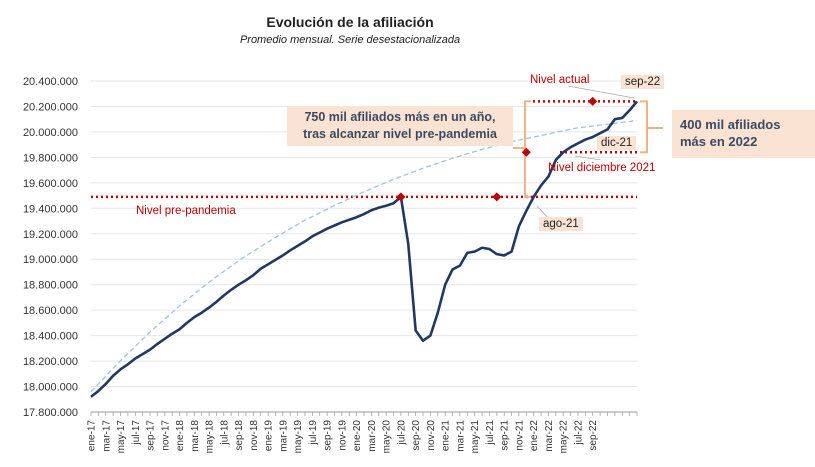 The height and width of the screenshot is (467, 815). What do you see at coordinates (195, 436) in the screenshot?
I see `x-tick-label: mar-18` at bounding box center [195, 436].